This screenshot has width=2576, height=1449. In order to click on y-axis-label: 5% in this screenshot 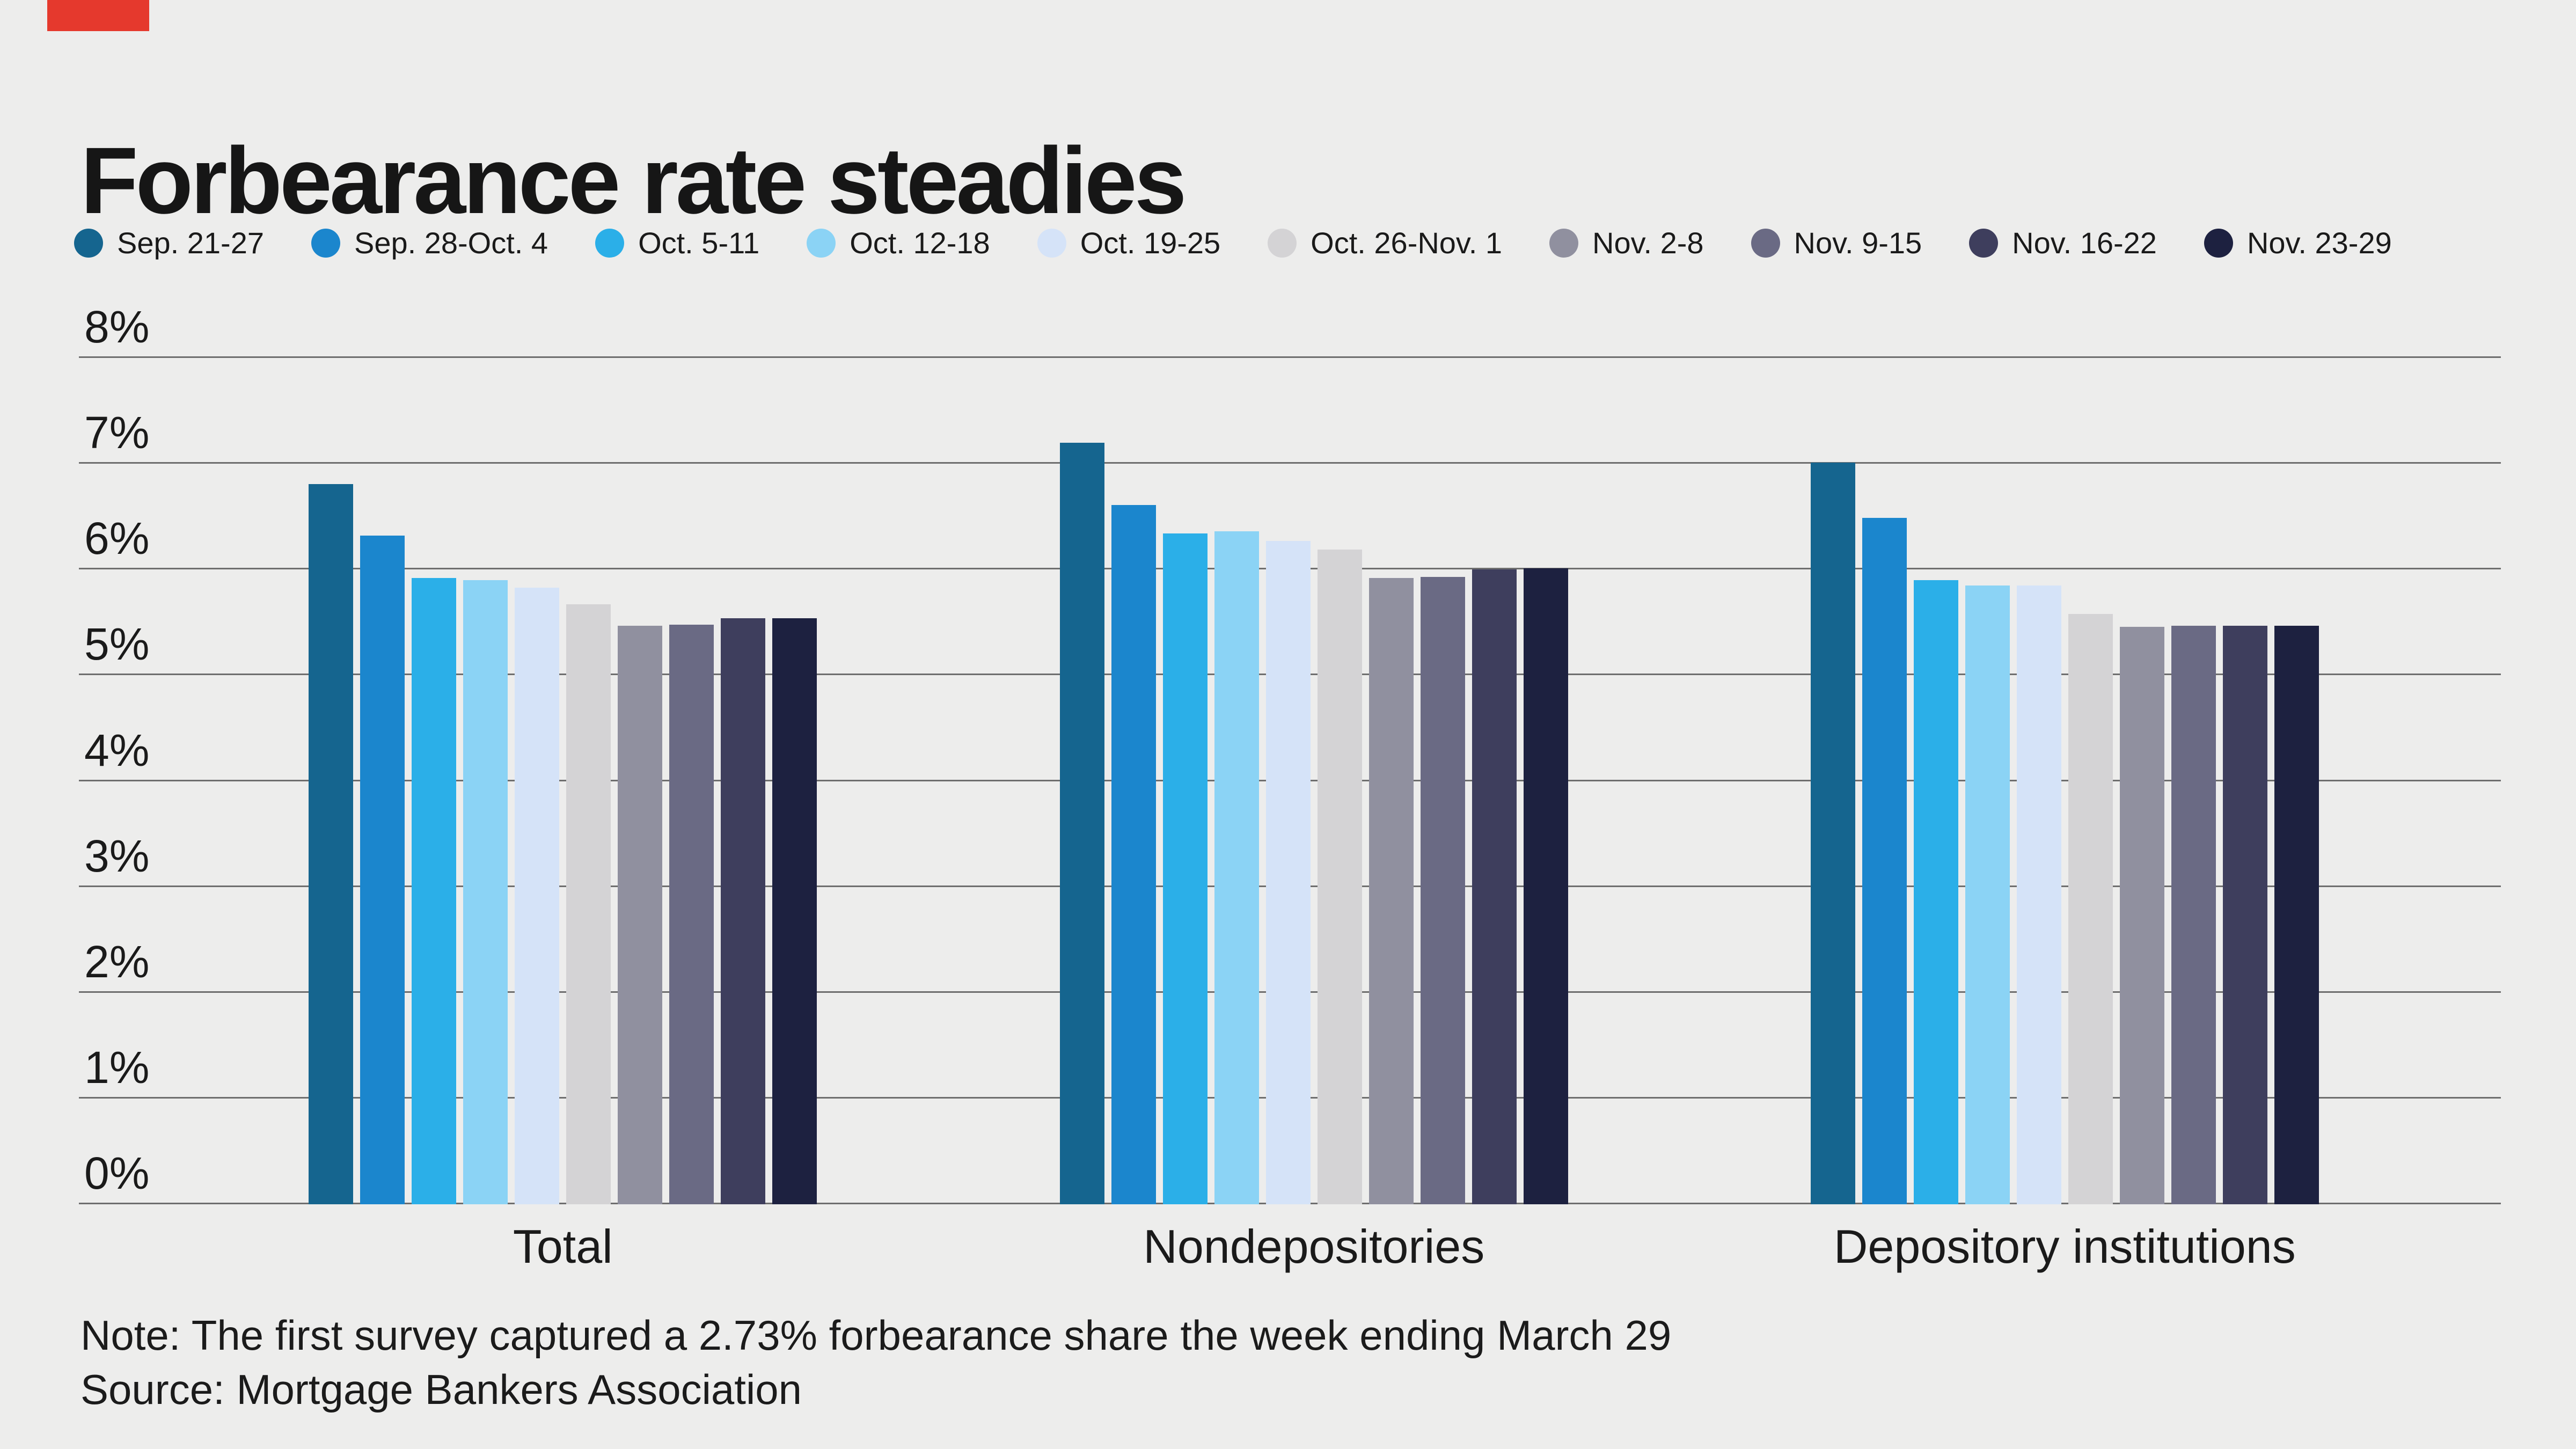, I will do `click(117, 644)`.